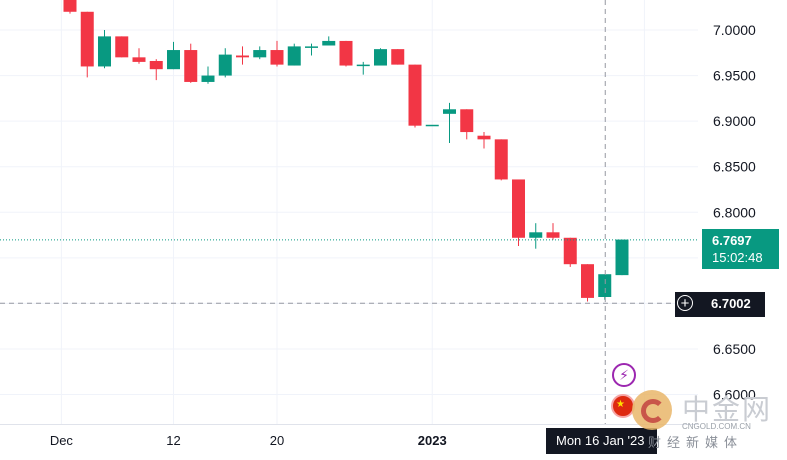 This screenshot has width=787, height=460. What do you see at coordinates (734, 30) in the screenshot?
I see `y-tick-label: 7.0000` at bounding box center [734, 30].